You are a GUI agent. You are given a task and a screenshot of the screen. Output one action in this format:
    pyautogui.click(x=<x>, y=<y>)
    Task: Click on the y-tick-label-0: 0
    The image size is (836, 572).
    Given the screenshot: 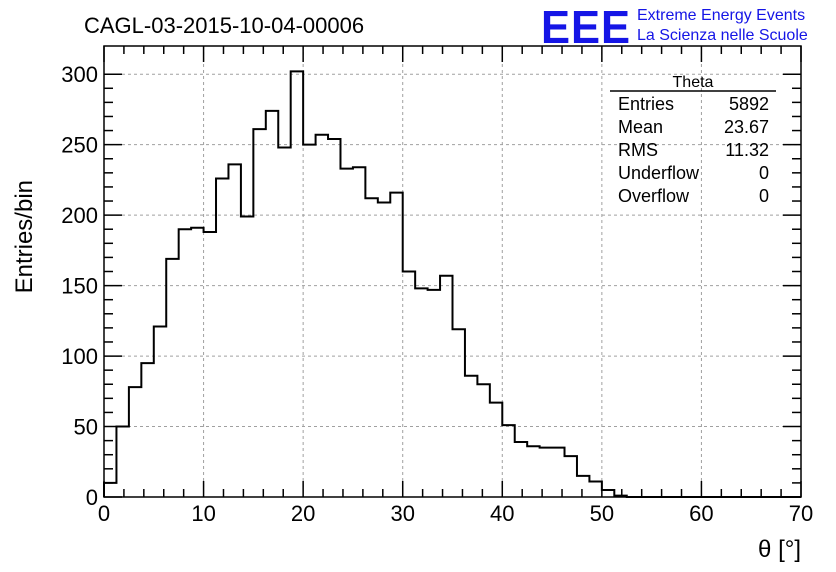 What is the action you would take?
    pyautogui.click(x=92, y=497)
    